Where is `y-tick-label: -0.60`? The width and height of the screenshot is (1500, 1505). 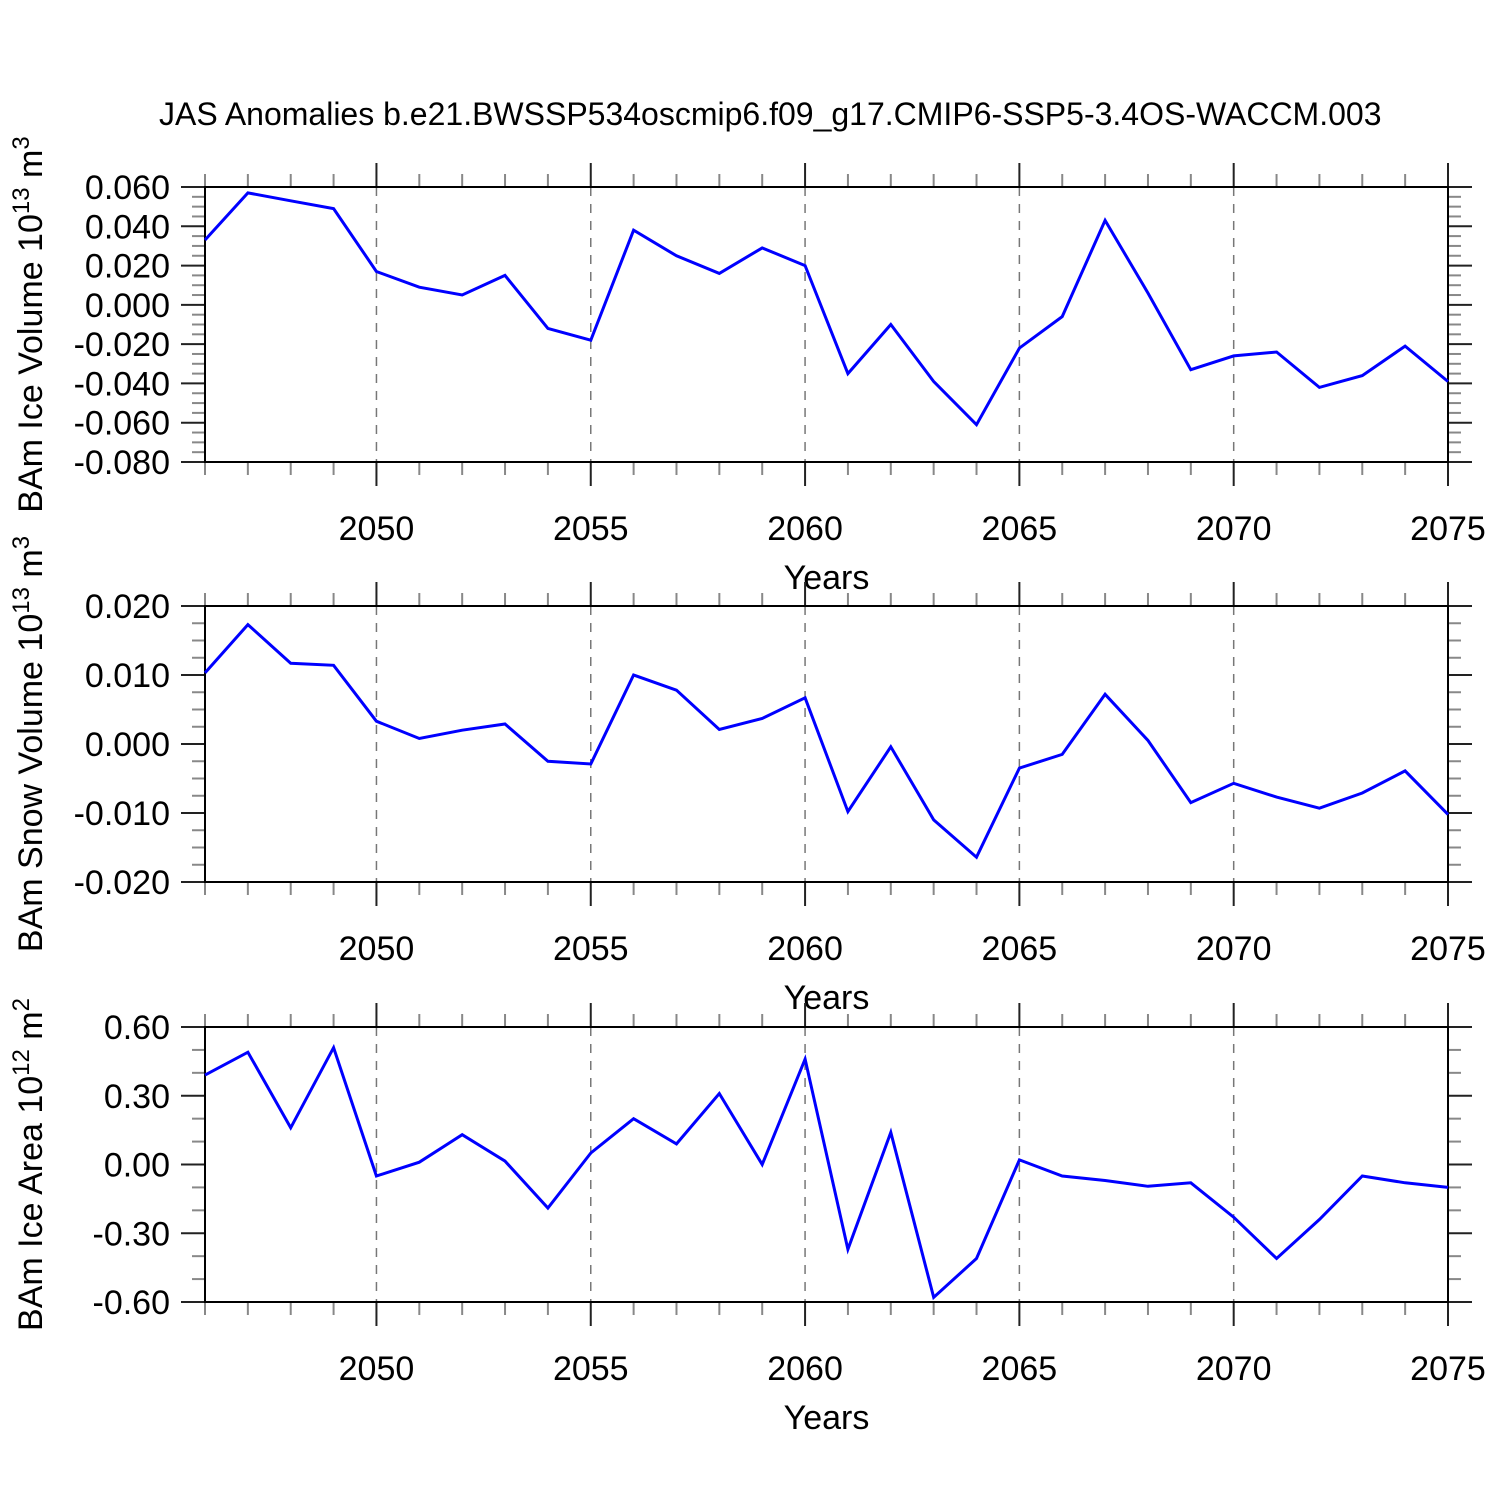
y-tick-label: -0.60 is located at coordinates (132, 1303).